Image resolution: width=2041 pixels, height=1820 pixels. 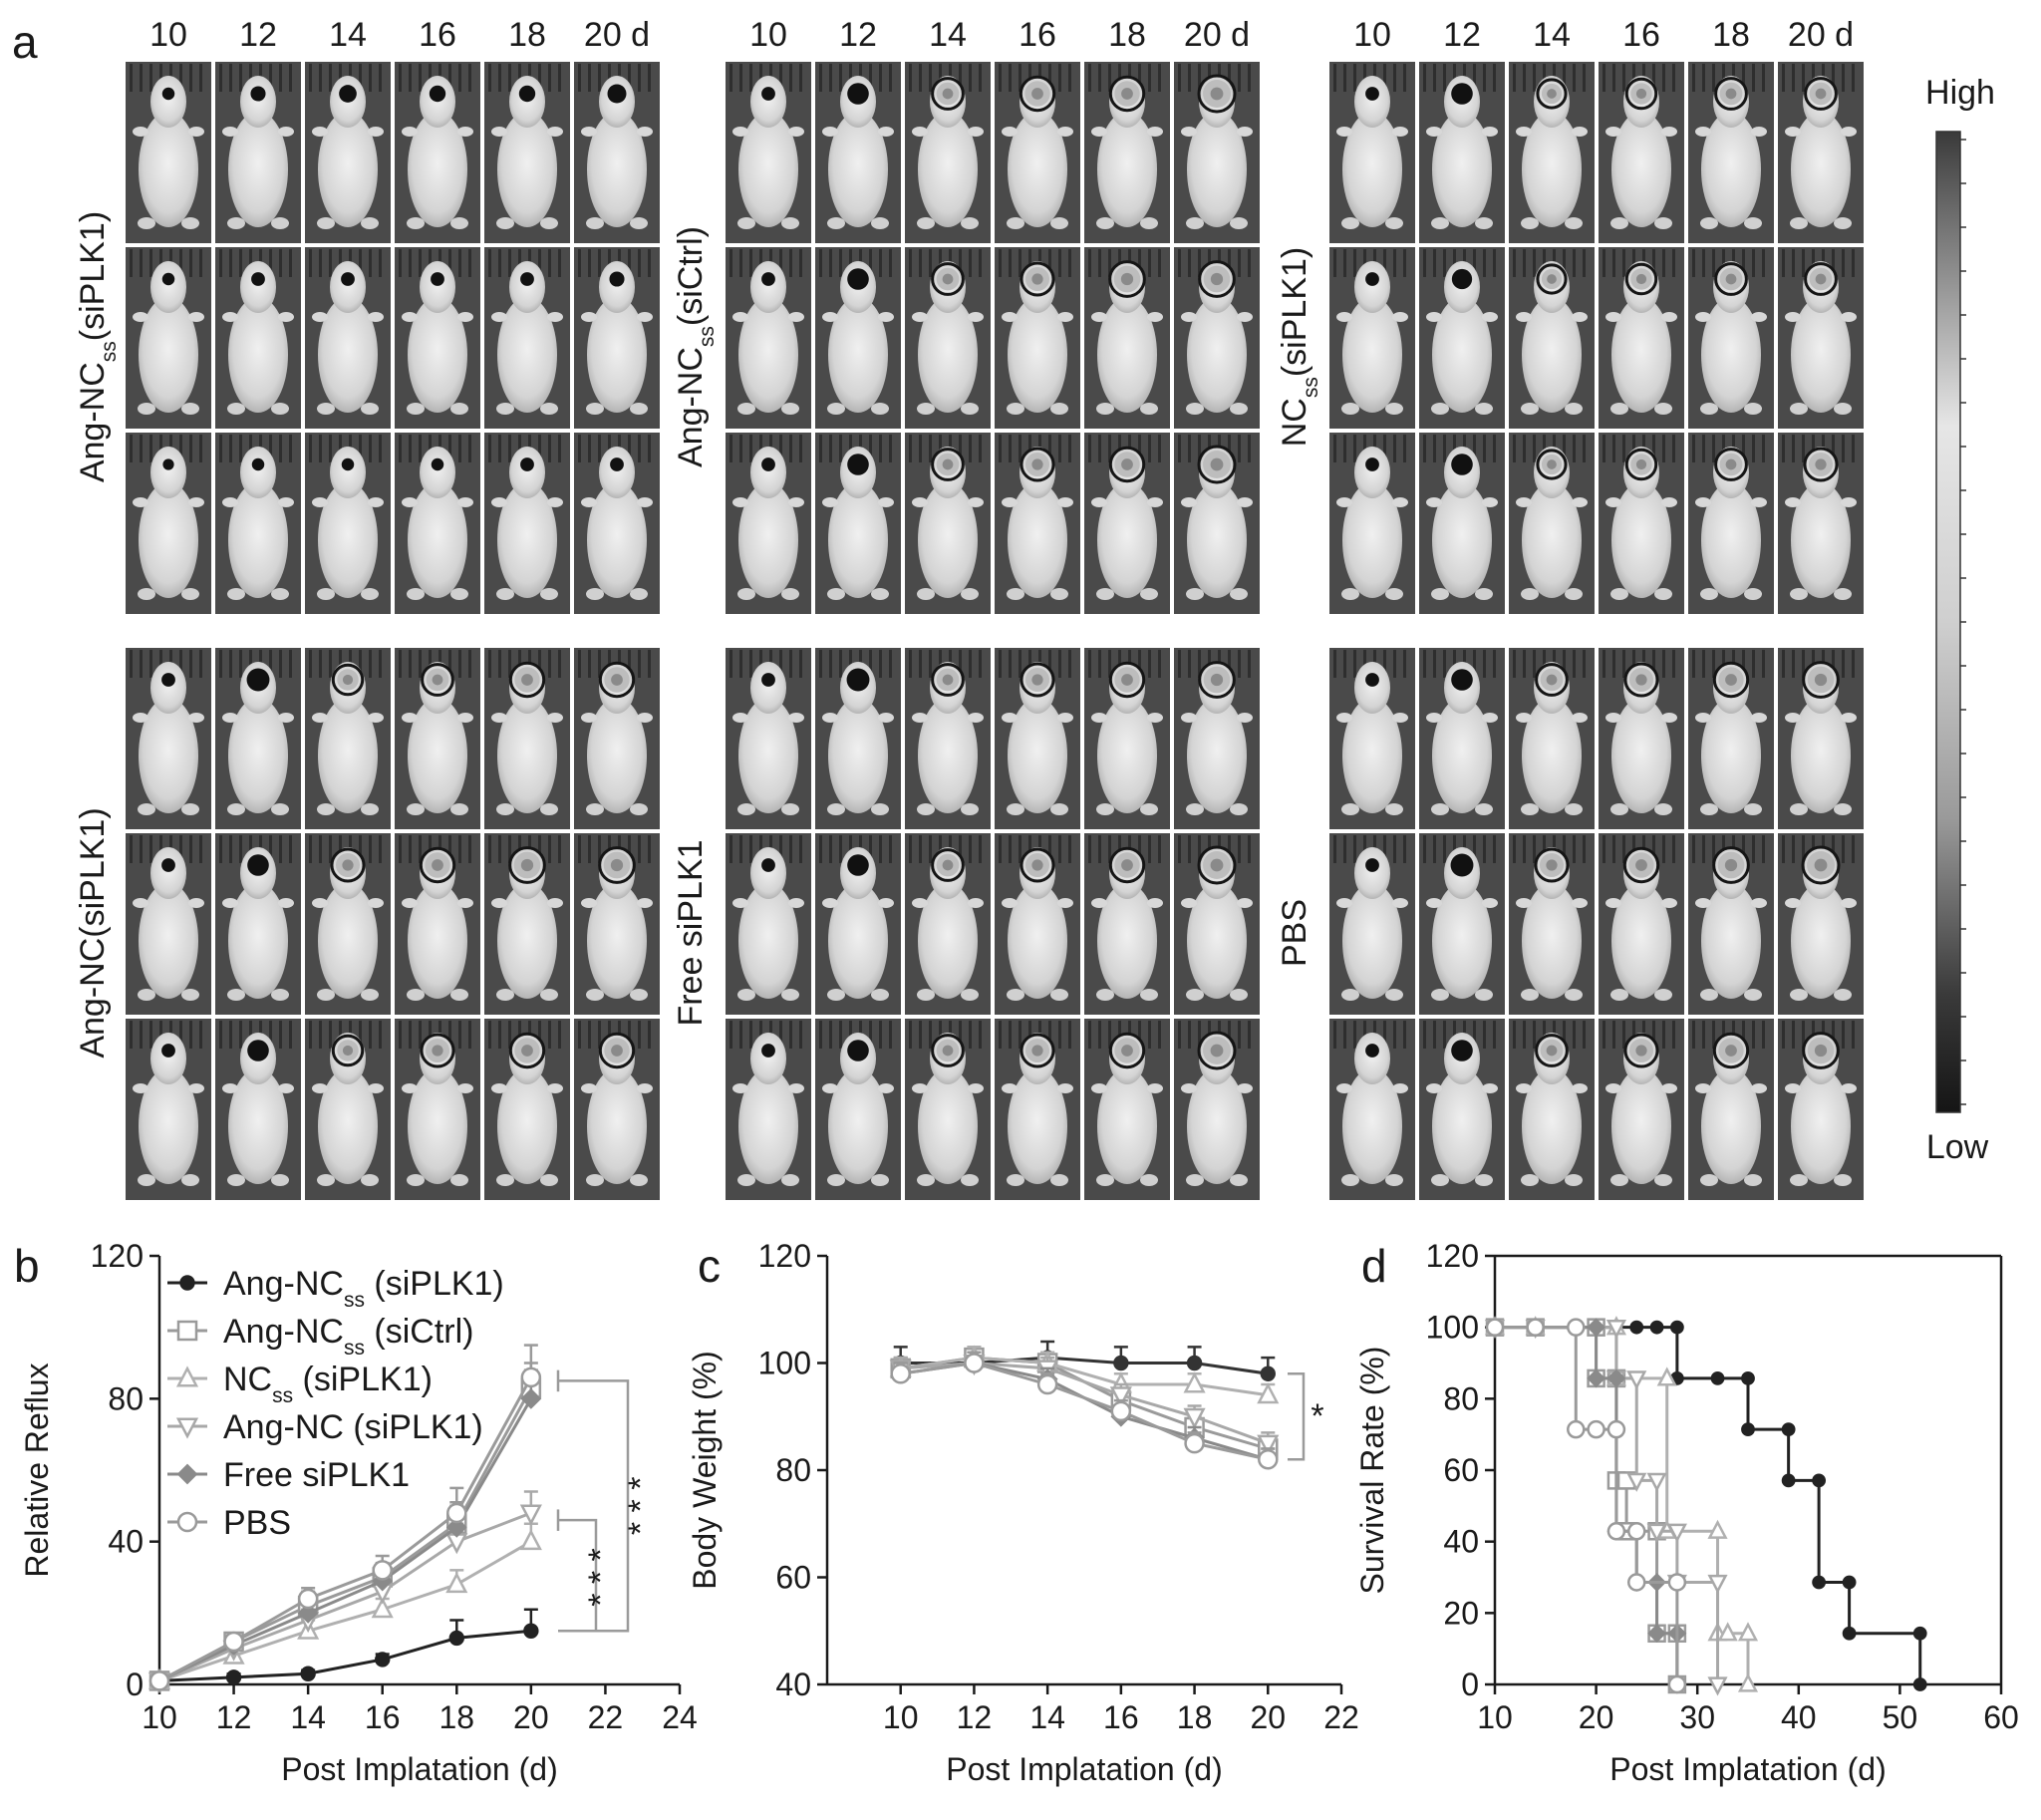 I want to click on panel-b-label: b, so click(x=27, y=1266).